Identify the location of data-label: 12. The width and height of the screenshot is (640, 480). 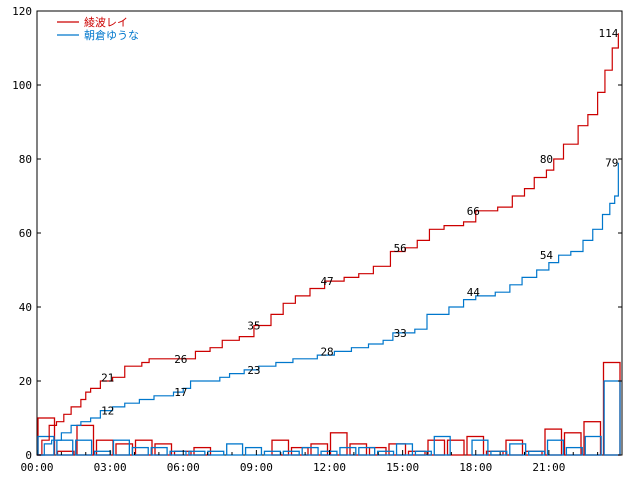
(107, 411).